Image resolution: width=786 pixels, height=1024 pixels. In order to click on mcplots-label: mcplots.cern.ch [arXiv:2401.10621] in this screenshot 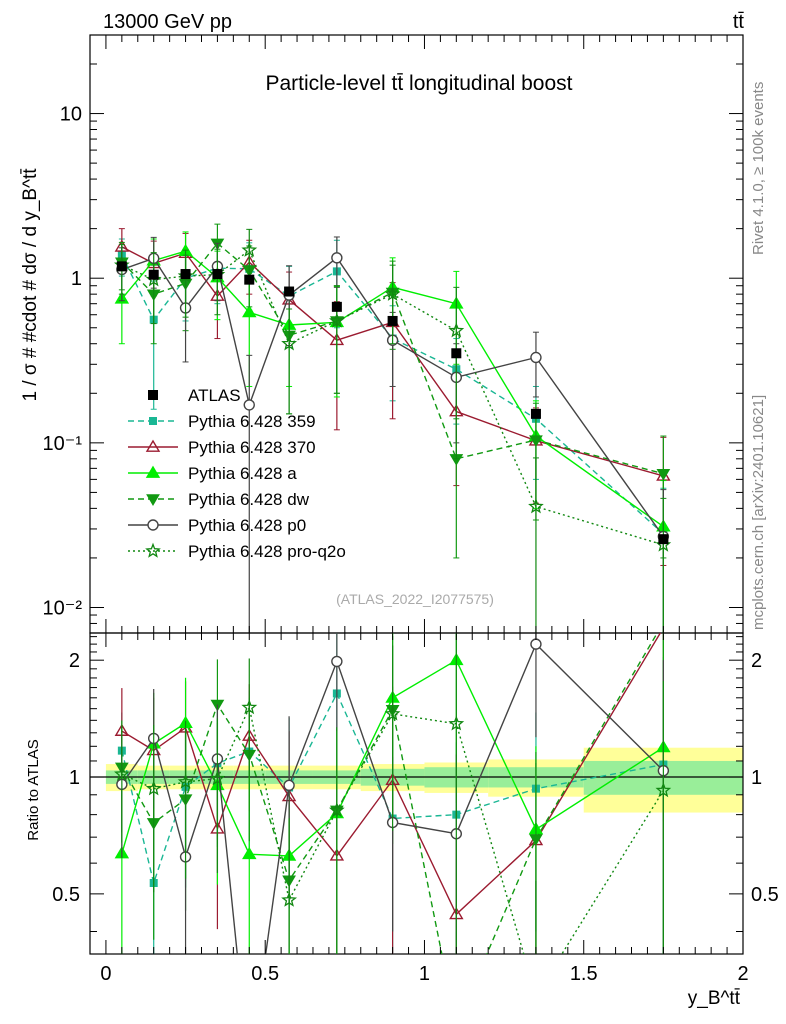, I will do `click(758, 512)`.